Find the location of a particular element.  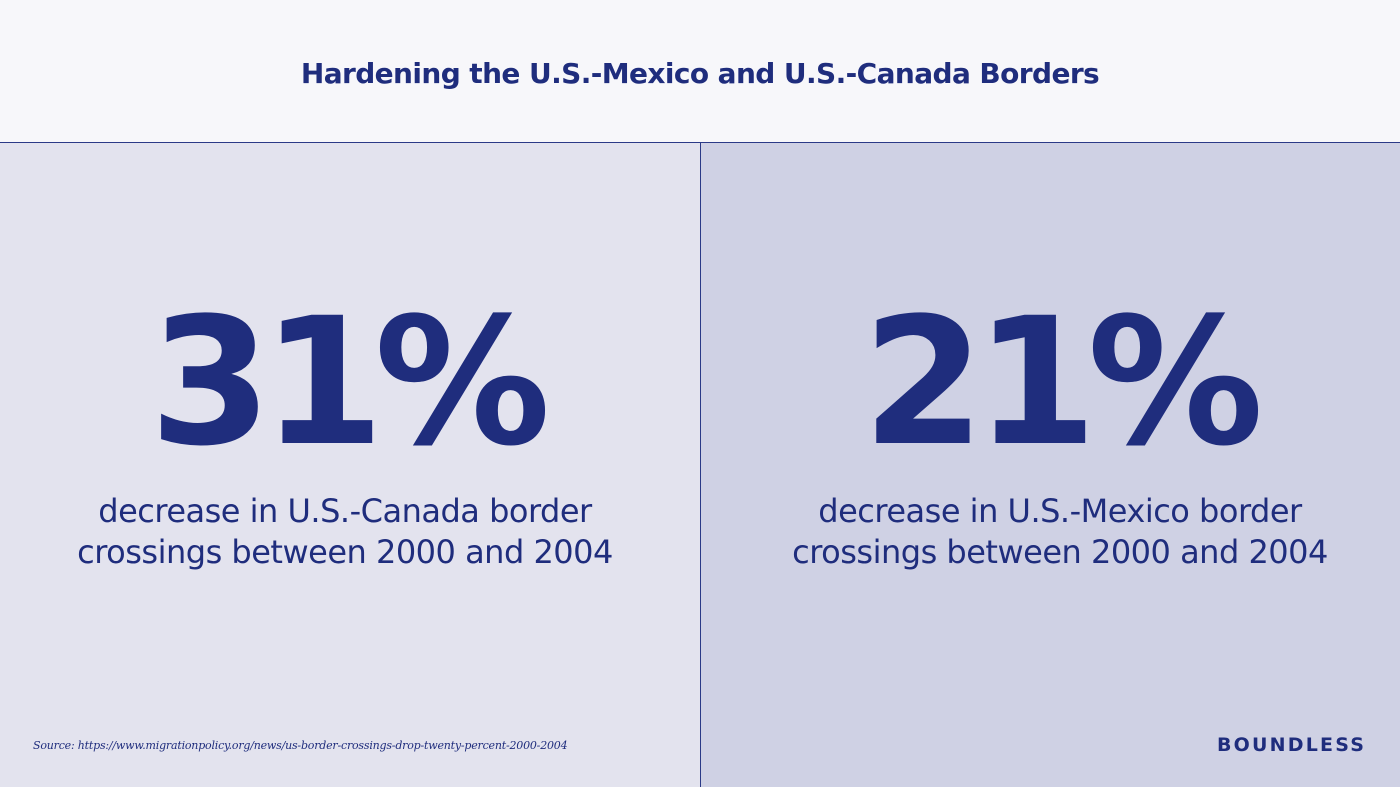

stat-value: 31% is located at coordinates (349, 382).